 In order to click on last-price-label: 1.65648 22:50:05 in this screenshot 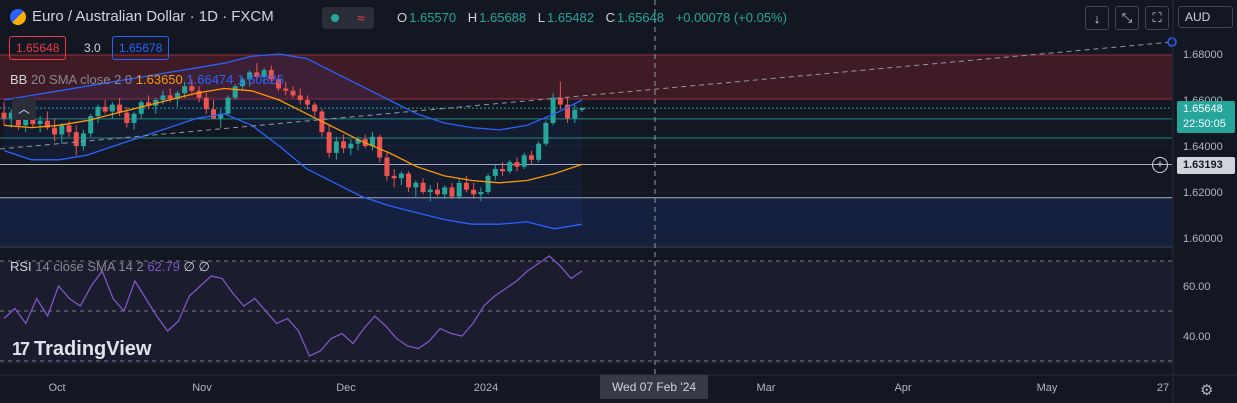, I will do `click(1206, 117)`.